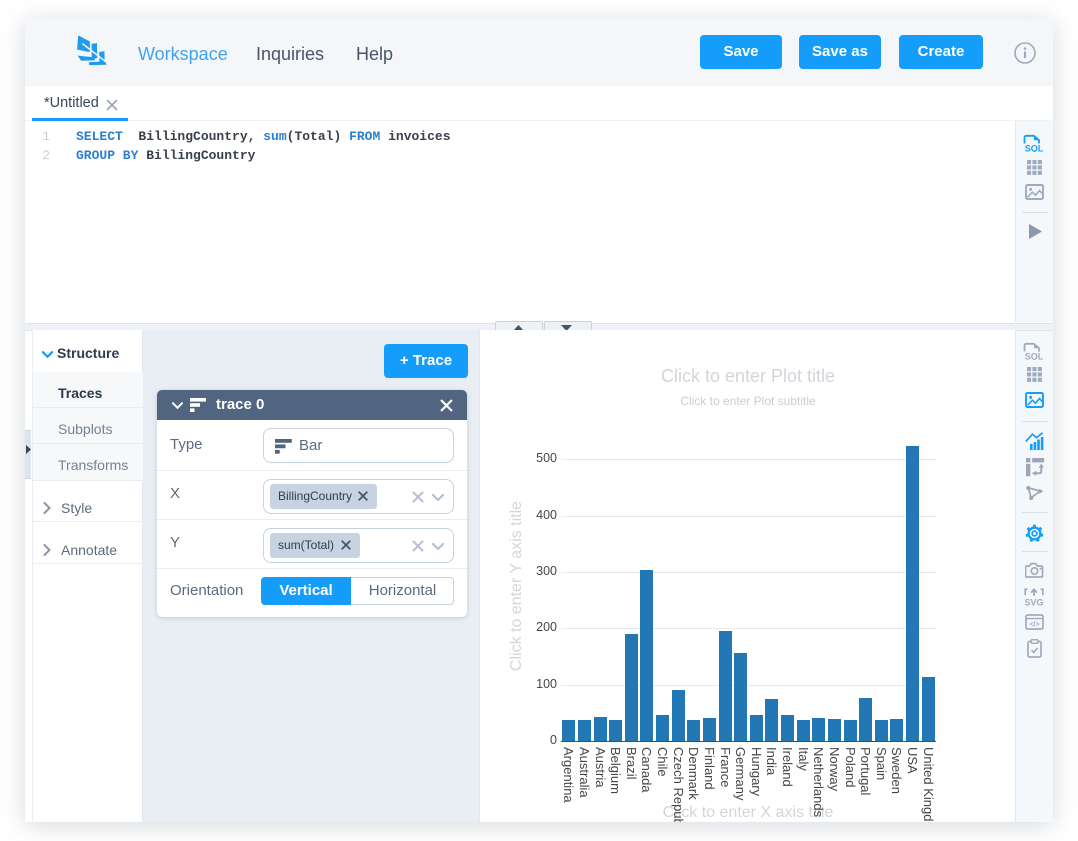 Image resolution: width=1078 pixels, height=841 pixels. Describe the element at coordinates (1033, 601) in the screenshot. I see `svg-text: SVG` at that location.